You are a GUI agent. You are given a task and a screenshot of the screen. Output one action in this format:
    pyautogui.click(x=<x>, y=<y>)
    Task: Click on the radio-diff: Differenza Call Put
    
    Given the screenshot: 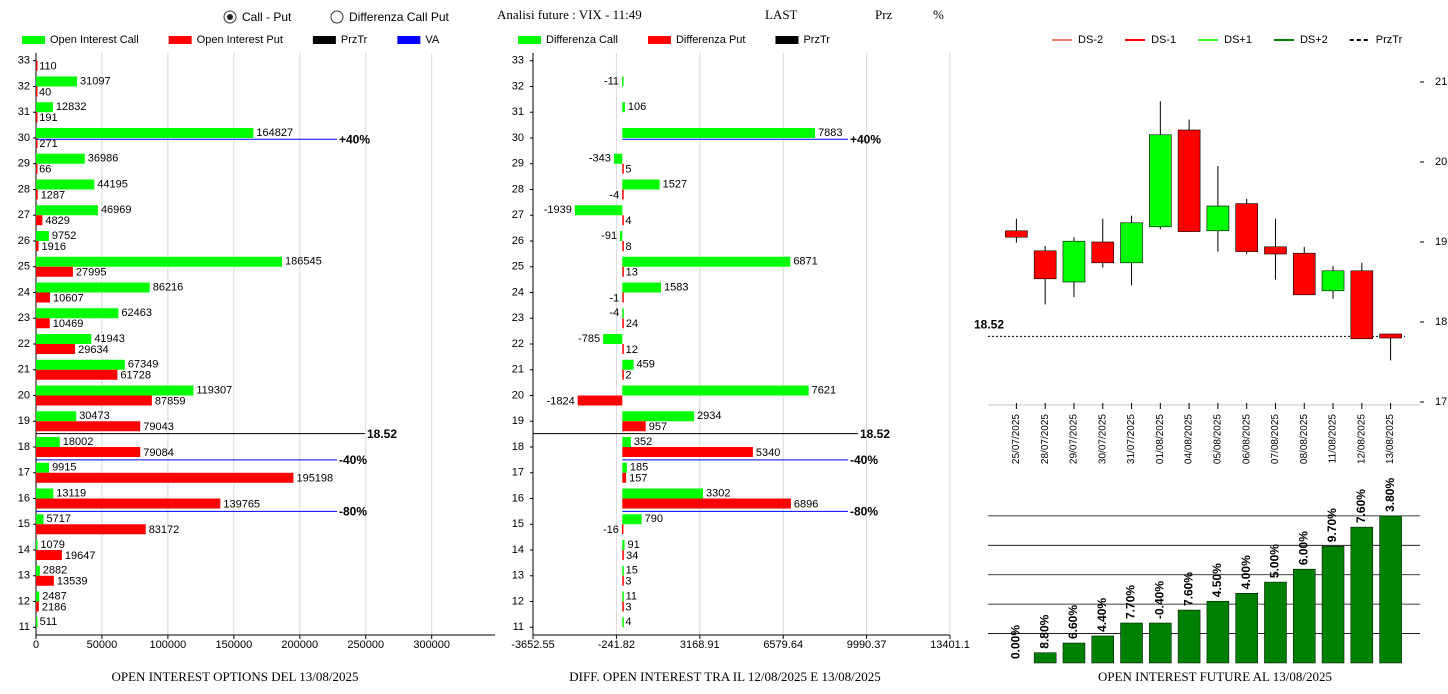 What is the action you would take?
    pyautogui.click(x=389, y=17)
    